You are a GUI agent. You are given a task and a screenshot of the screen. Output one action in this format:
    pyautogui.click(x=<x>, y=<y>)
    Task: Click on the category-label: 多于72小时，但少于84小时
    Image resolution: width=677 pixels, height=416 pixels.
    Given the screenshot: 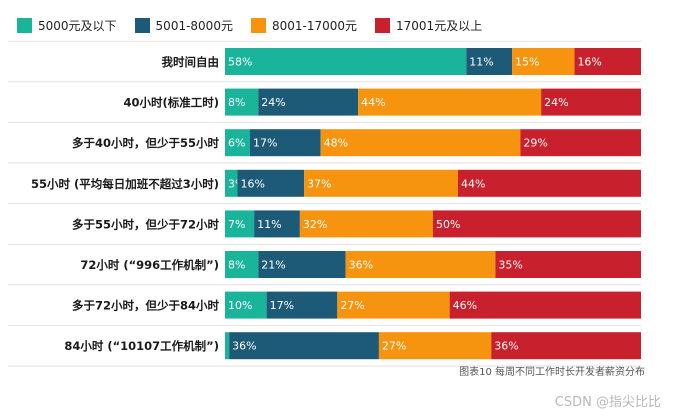 What is the action you would take?
    pyautogui.click(x=146, y=306)
    